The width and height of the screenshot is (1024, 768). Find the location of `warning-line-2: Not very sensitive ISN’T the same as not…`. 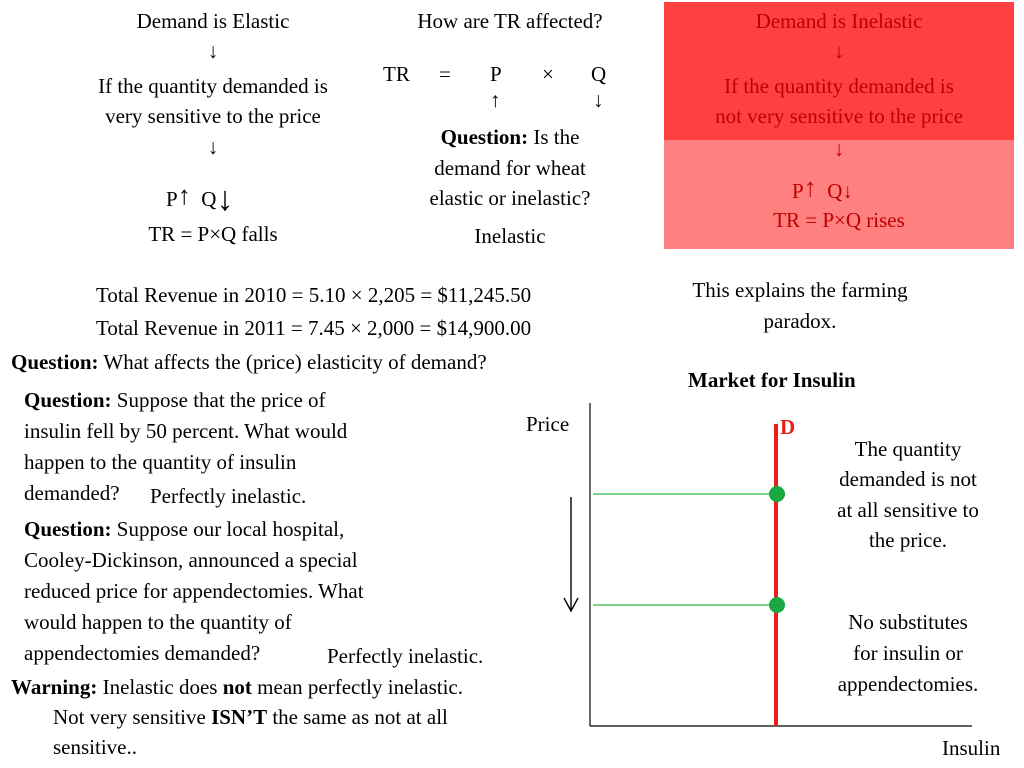

warning-line-2: Not very sensitive ISN’T the same as not… is located at coordinates (250, 717).